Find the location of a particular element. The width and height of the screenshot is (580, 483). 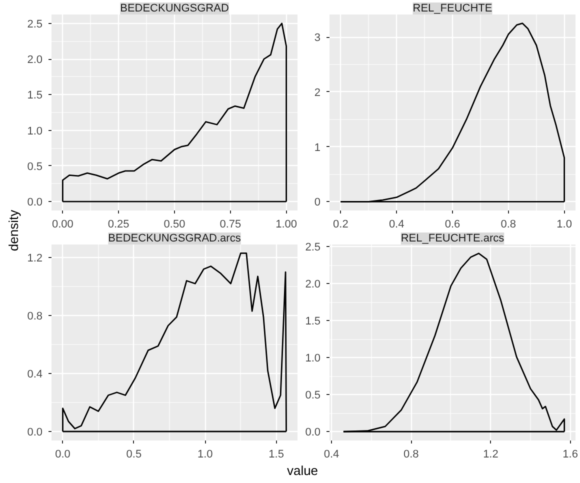

y-tick-label: 0 is located at coordinates (317, 202).